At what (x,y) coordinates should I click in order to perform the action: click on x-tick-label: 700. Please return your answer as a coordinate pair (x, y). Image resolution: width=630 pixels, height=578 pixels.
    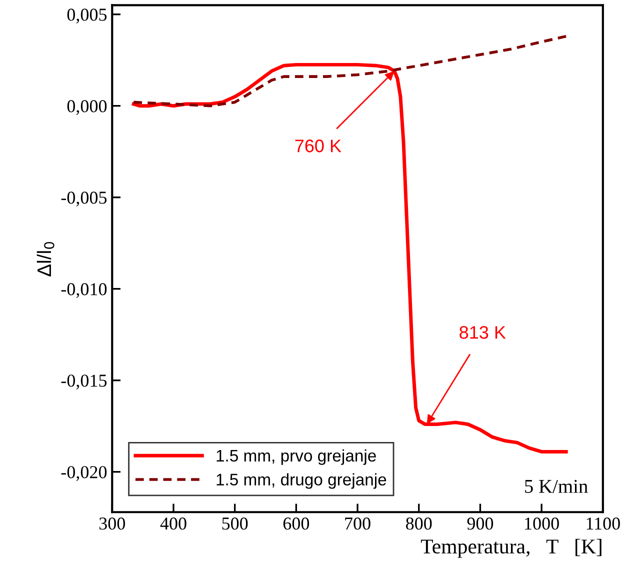
    Looking at the image, I should click on (357, 523).